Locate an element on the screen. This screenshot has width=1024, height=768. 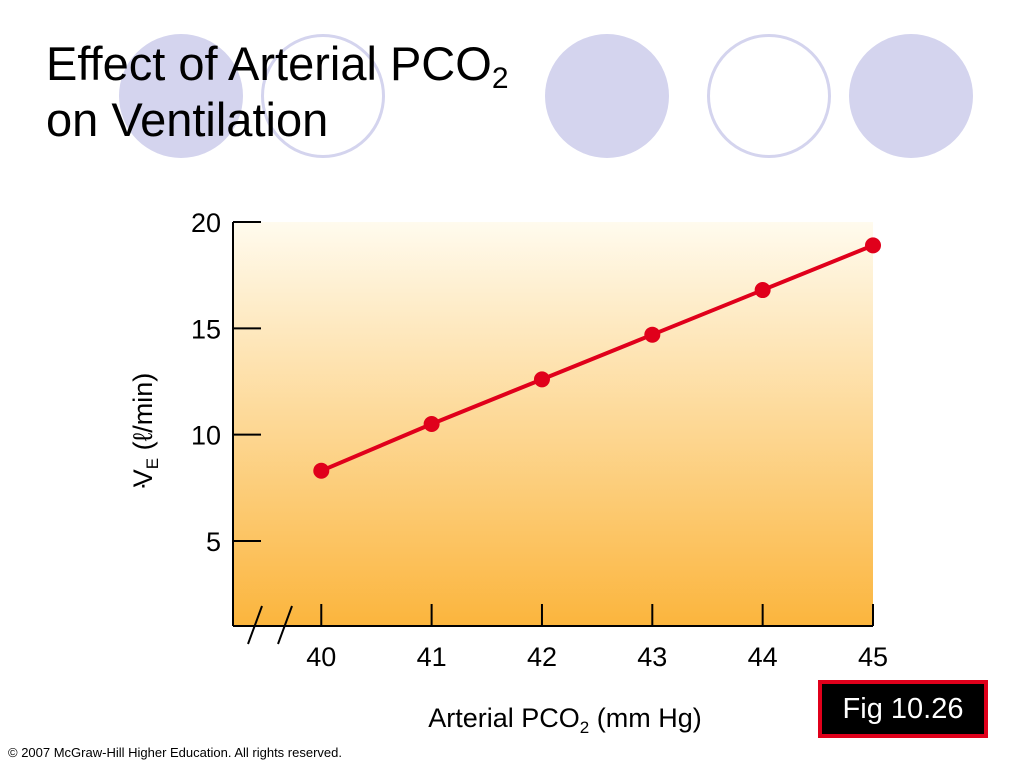
y-axis-label: VE (ℓ/min) is located at coordinates (145, 430).